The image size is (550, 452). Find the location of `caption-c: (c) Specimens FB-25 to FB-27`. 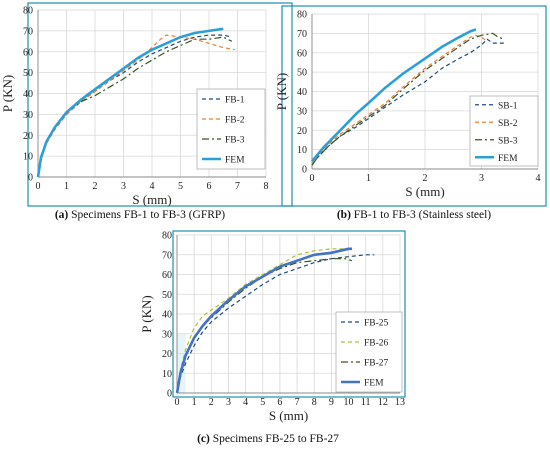

caption-c: (c) Specimens FB-25 to FB-27 is located at coordinates (268, 439).